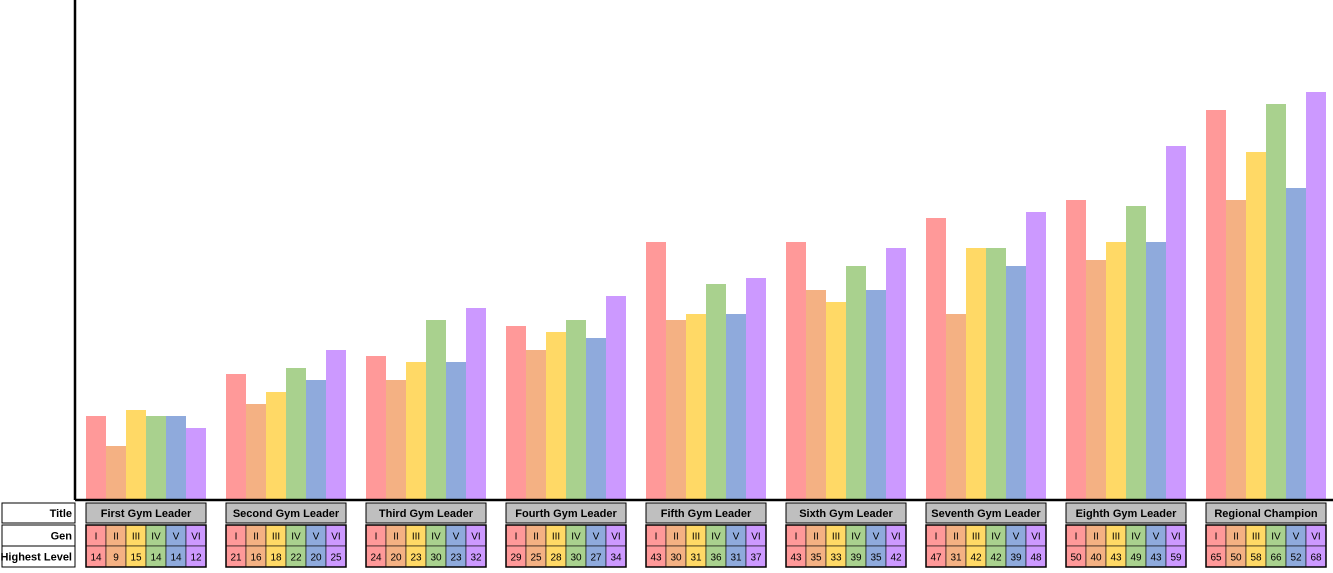  Describe the element at coordinates (256, 558) in the screenshot. I see `level-value: 16` at that location.